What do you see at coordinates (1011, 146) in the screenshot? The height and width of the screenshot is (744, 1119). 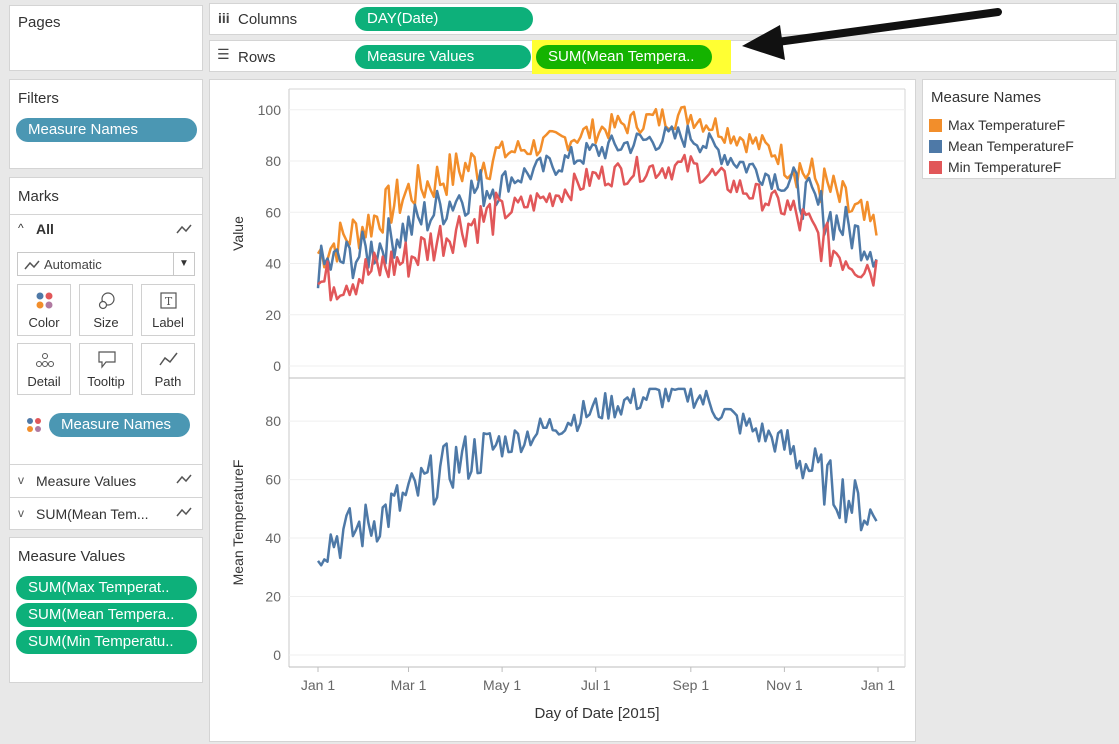 I see `legend-label: Mean TemperatureF` at bounding box center [1011, 146].